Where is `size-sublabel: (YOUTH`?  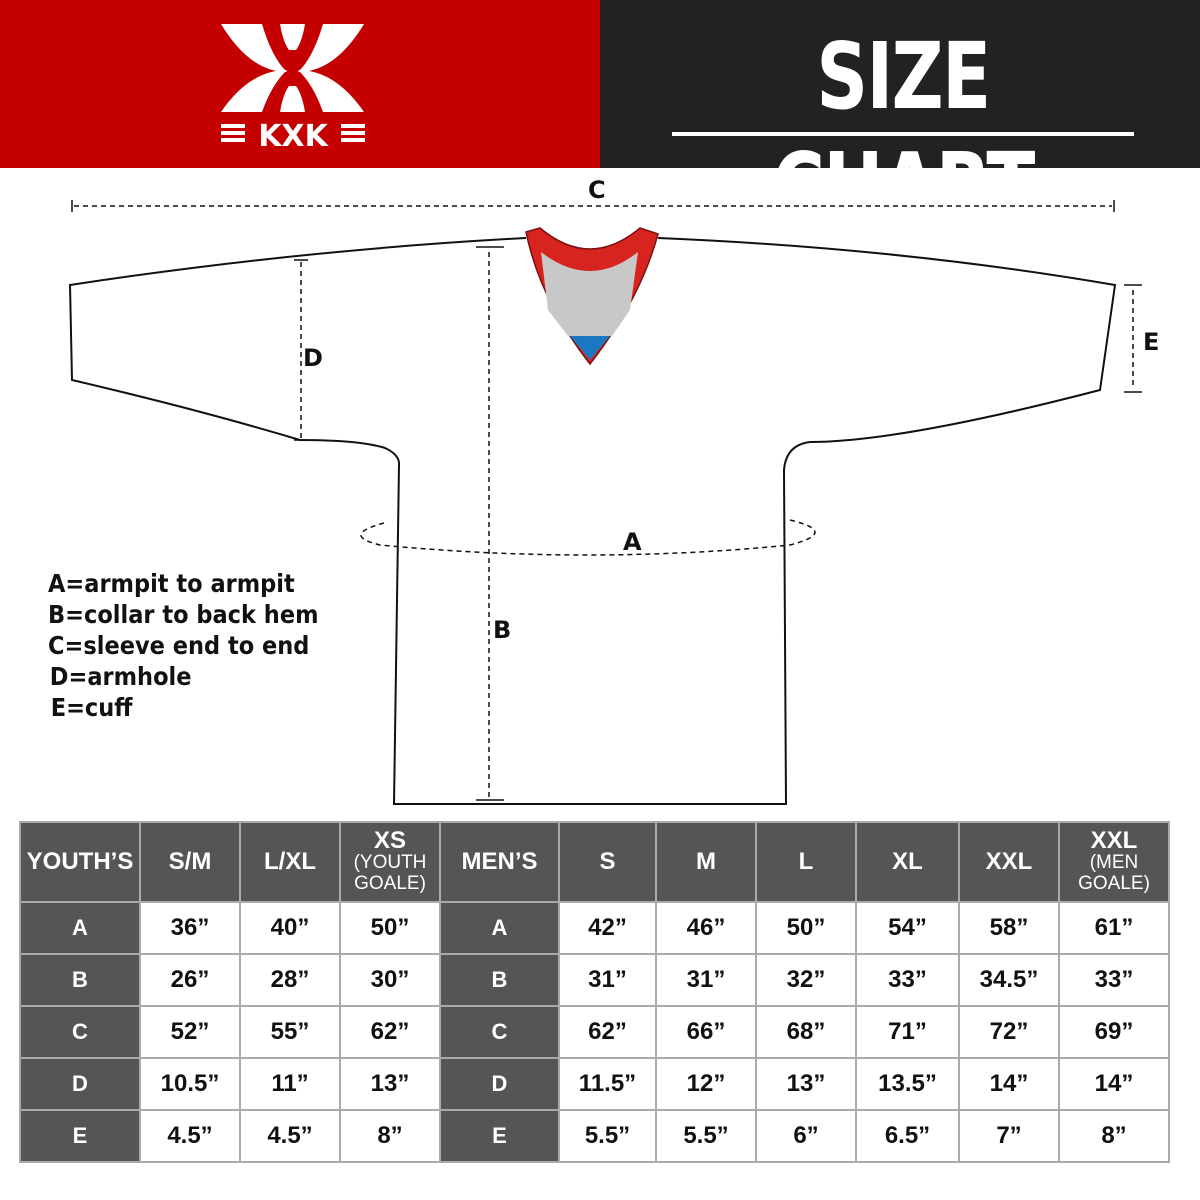 size-sublabel: (YOUTH is located at coordinates (390, 862).